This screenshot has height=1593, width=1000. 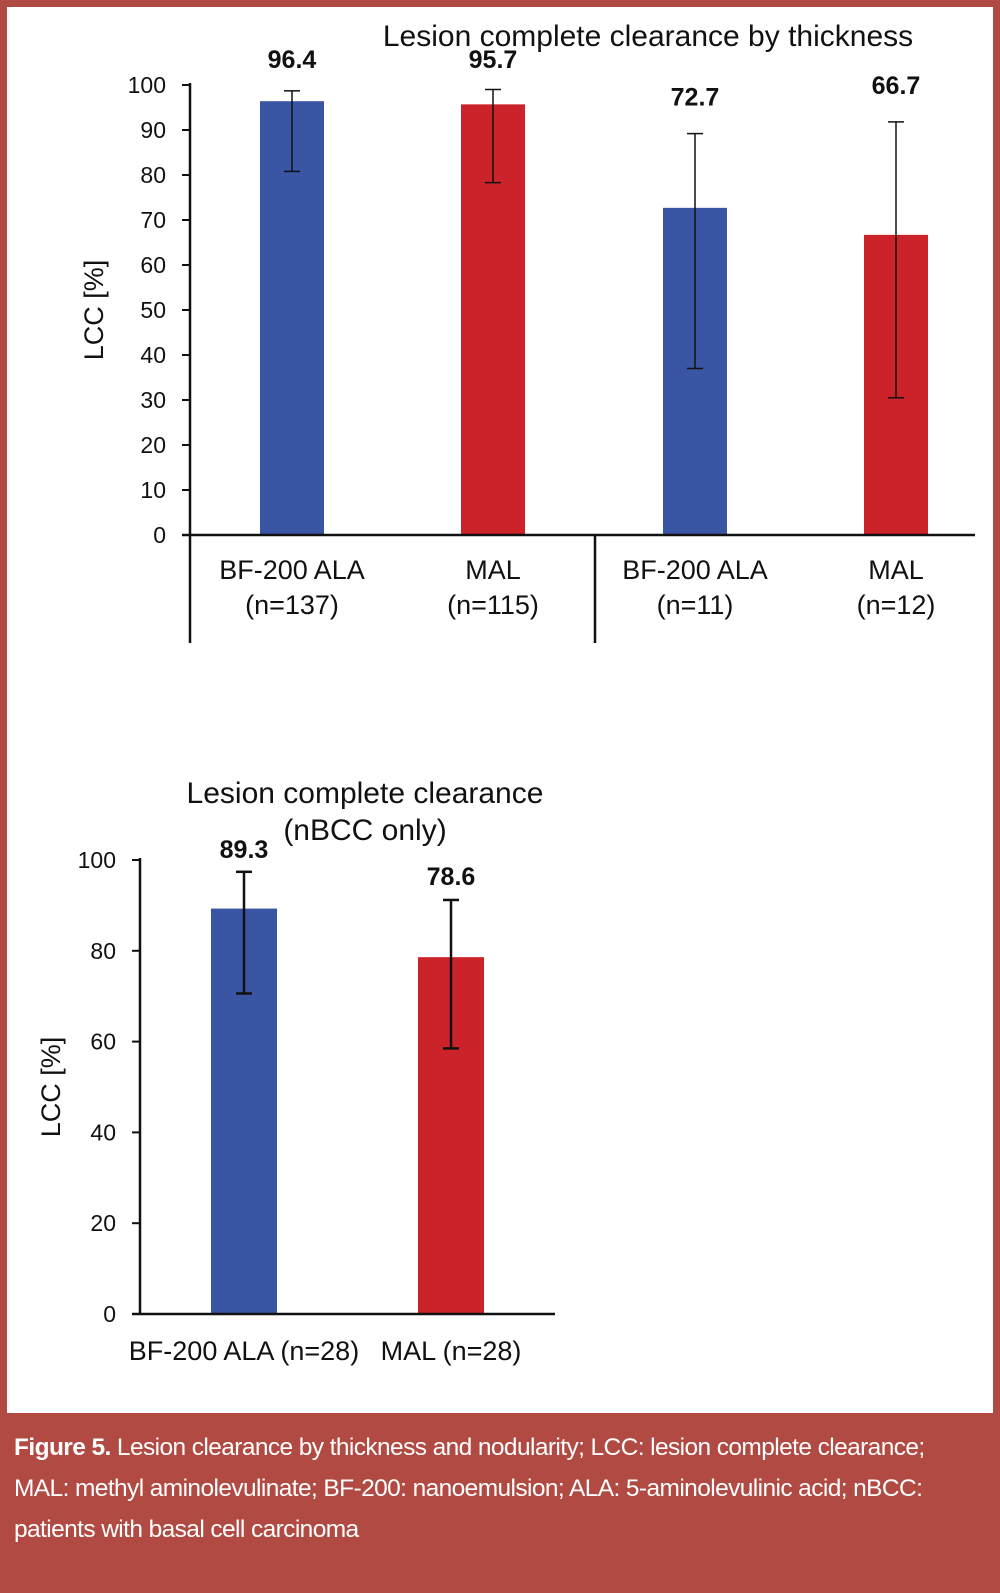 I want to click on chart-title: Lesion complete clearance, so click(x=365, y=793).